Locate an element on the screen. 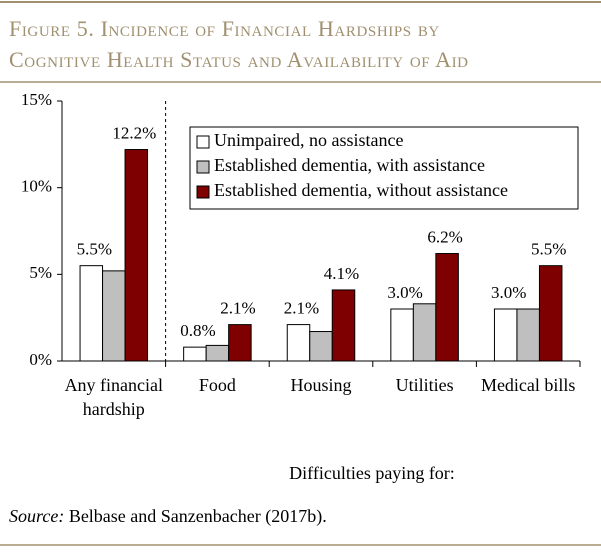  legend-label: Established dementia, without assistance is located at coordinates (361, 190).